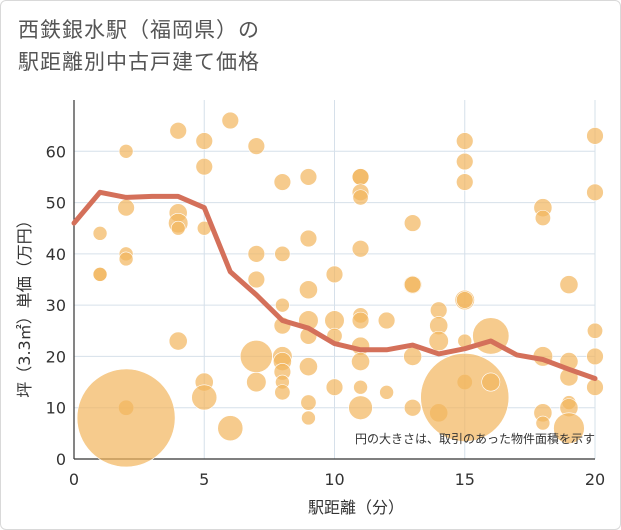  What do you see at coordinates (475, 438) in the screenshot?
I see `bubble-size-note: 円の大きさは、取引のあった物件面積を示す` at bounding box center [475, 438].